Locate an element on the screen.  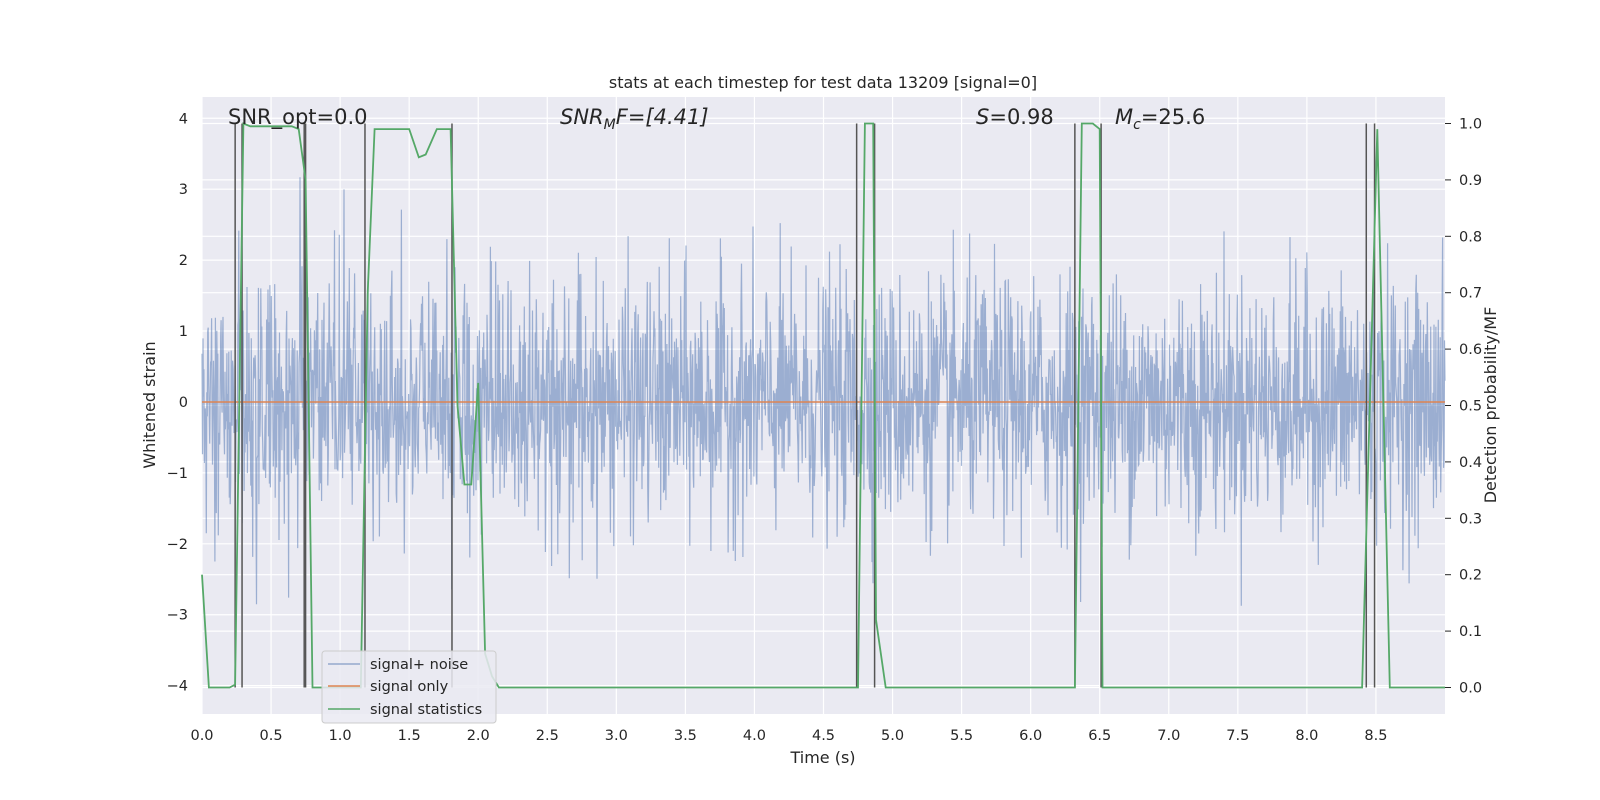
x-tick-label-8: 4.0 is located at coordinates (754, 736).